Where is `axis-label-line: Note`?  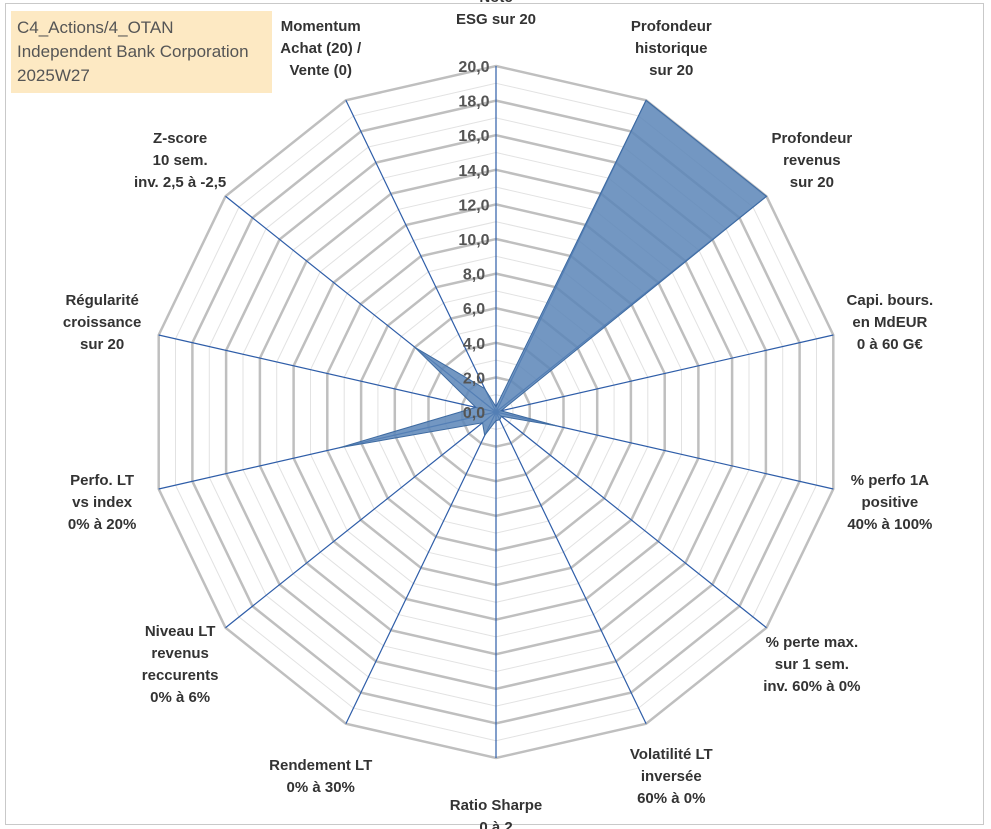 axis-label-line: Note is located at coordinates (495, 3).